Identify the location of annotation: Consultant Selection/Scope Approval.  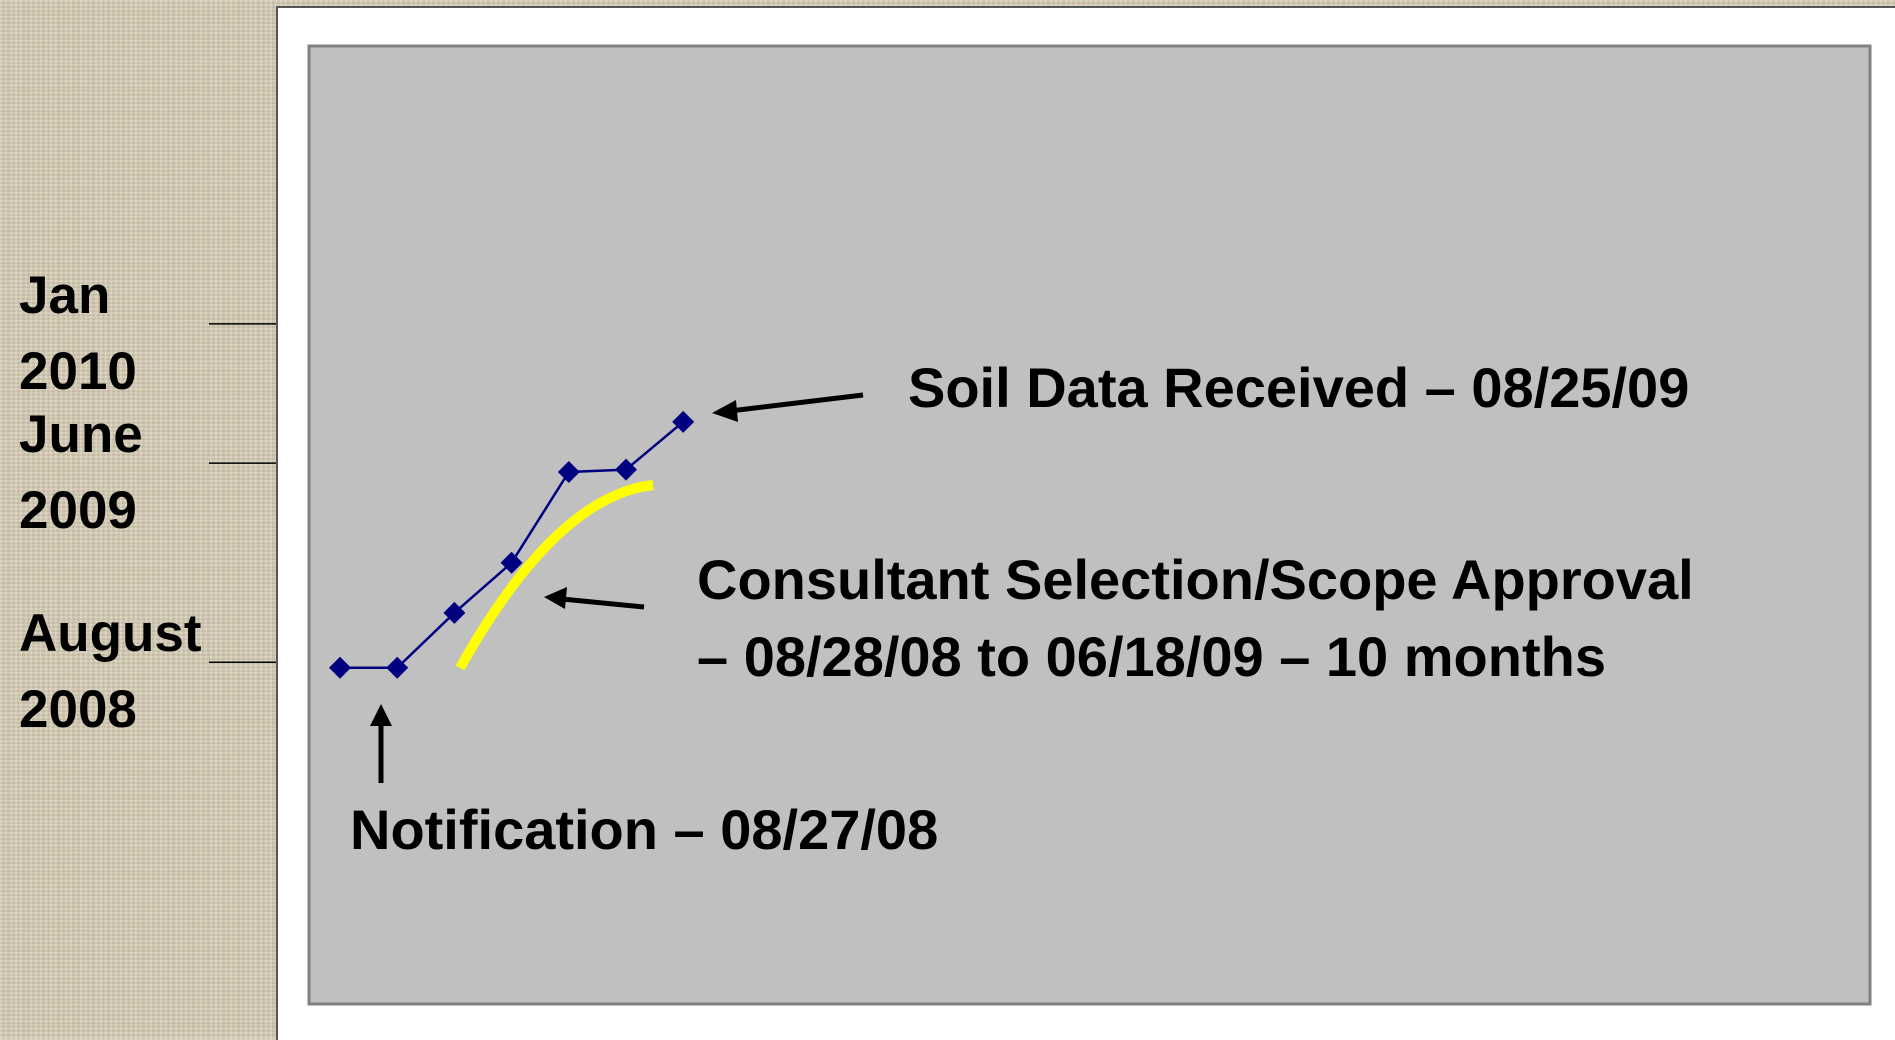
(1195, 579).